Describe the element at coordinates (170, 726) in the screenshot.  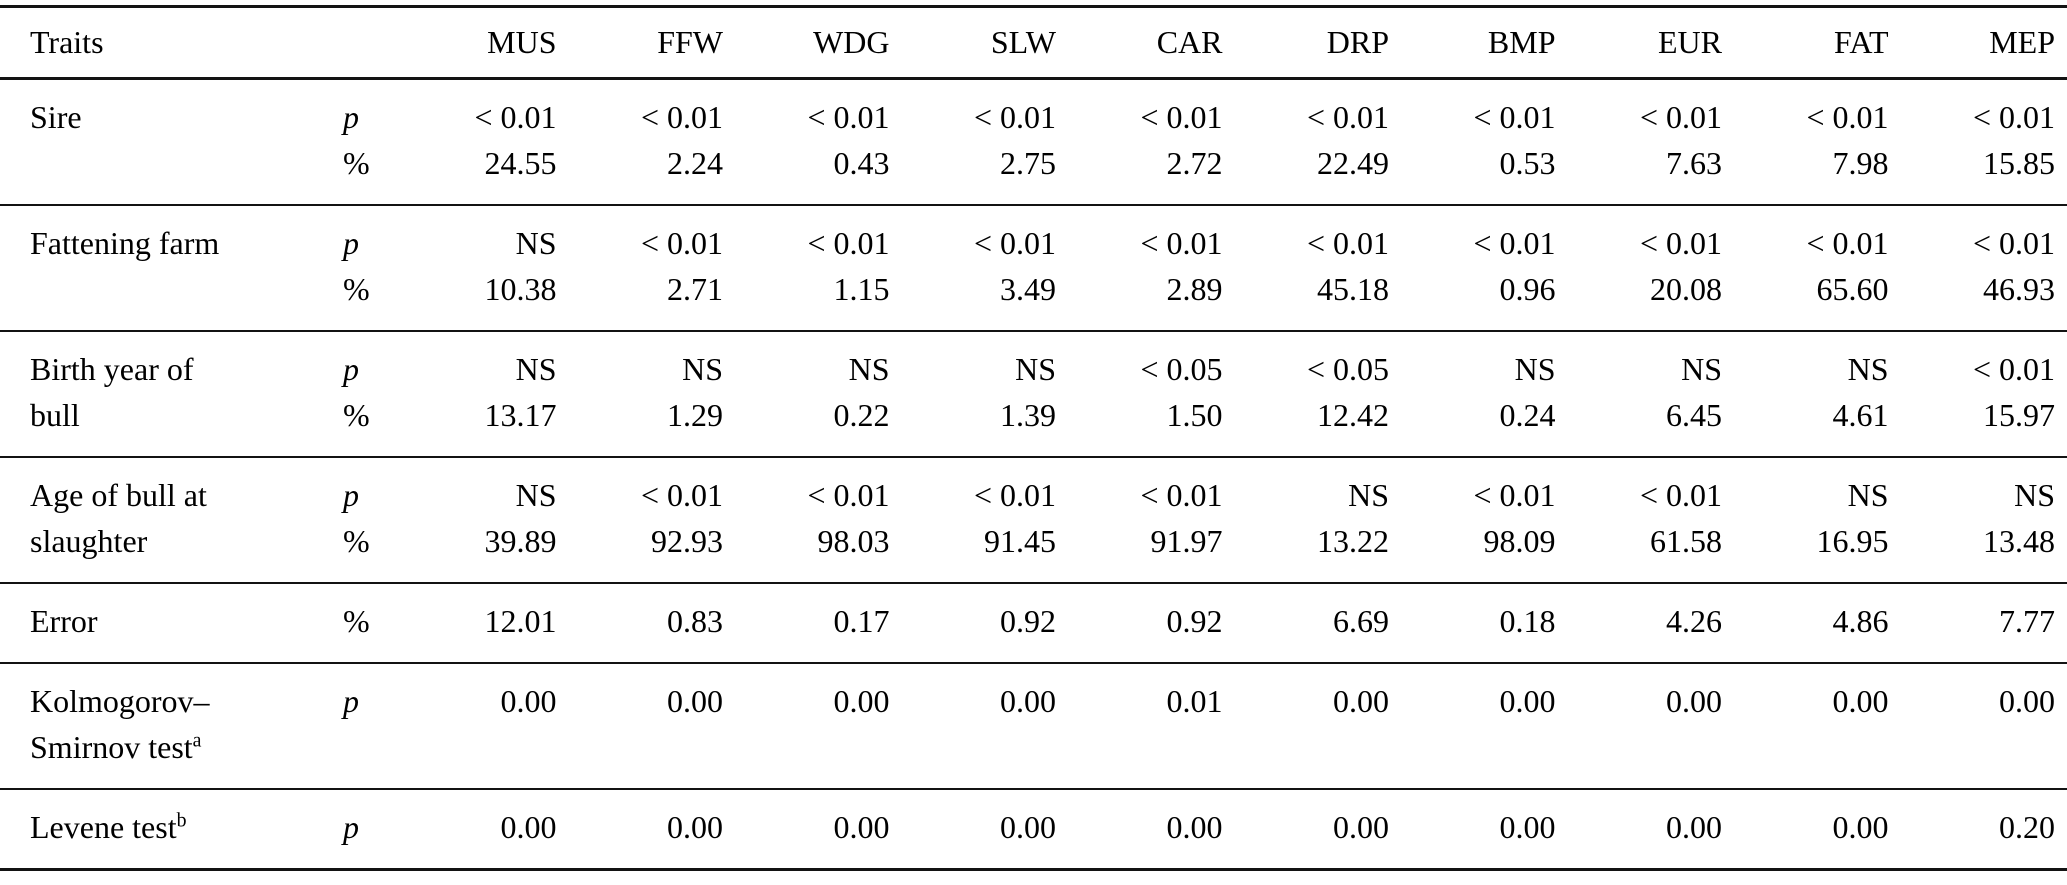
I see `trait-label: Kolmogorov– Smirnov testa` at that location.